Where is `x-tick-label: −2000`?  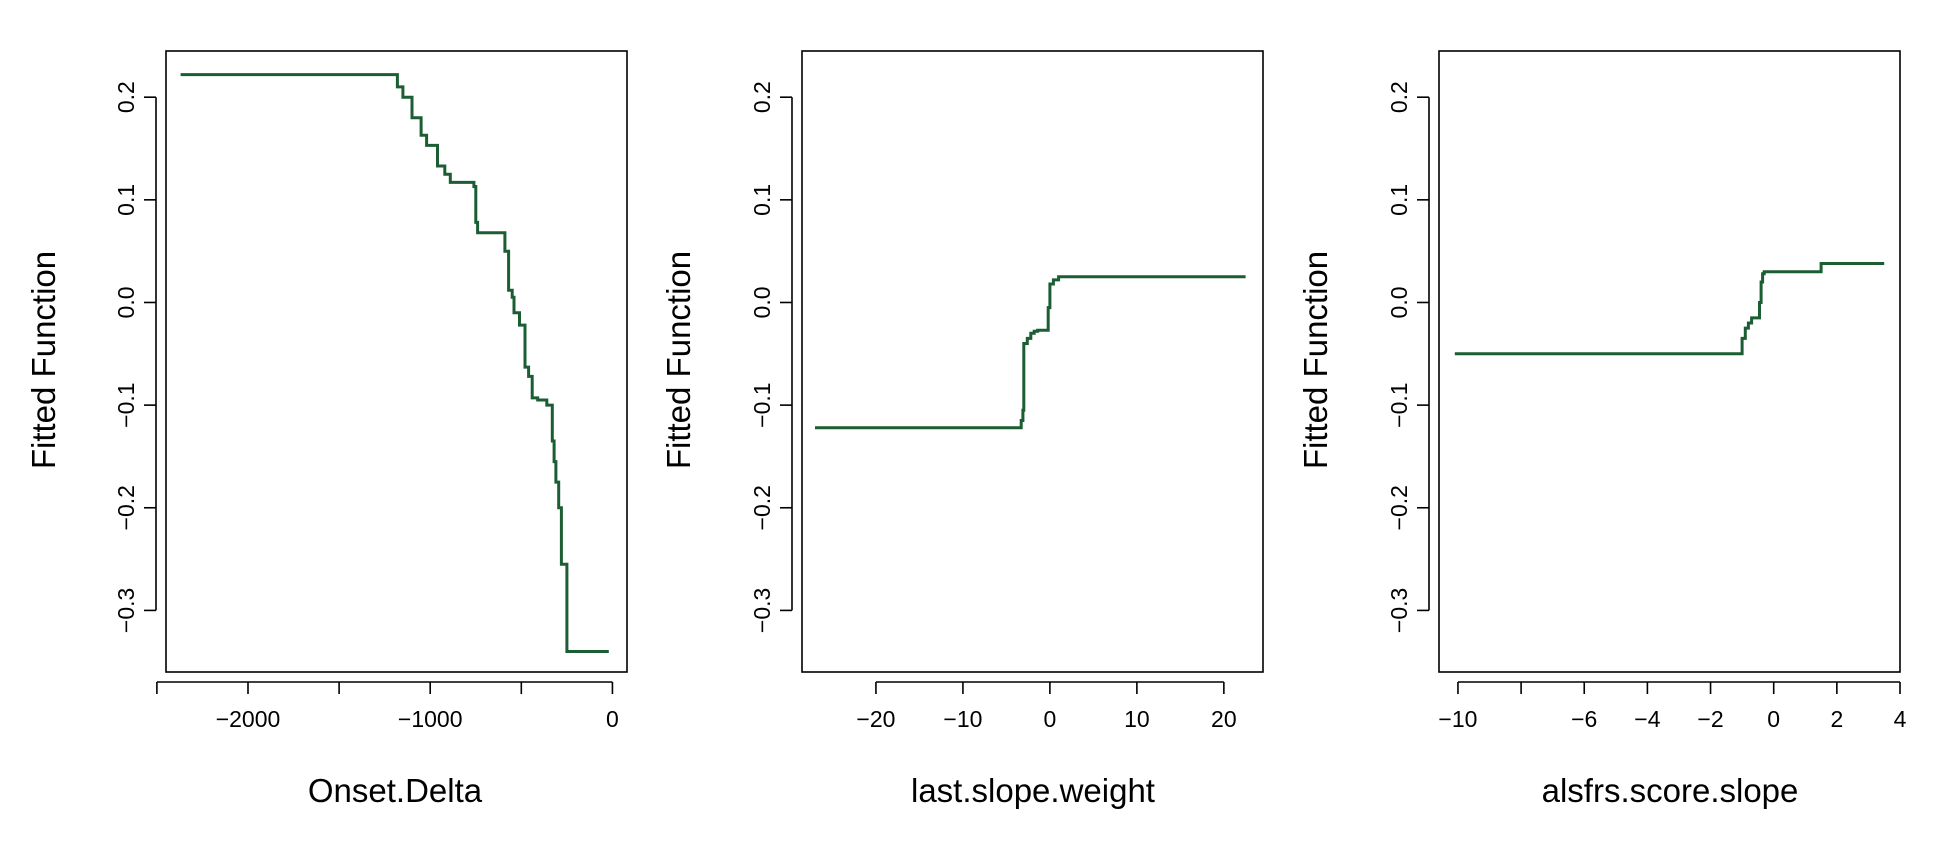
x-tick-label: −2000 is located at coordinates (248, 719).